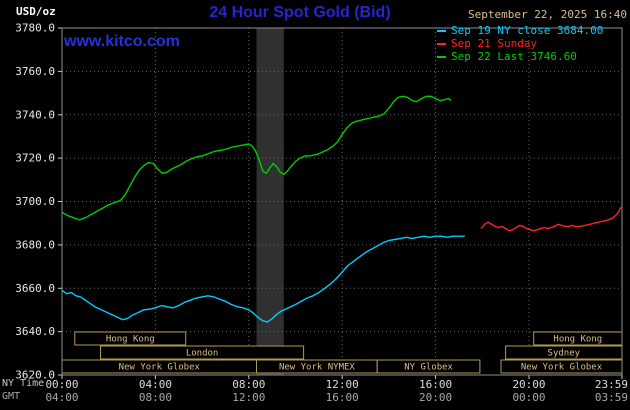 The height and width of the screenshot is (410, 630). Describe the element at coordinates (528, 384) in the screenshot. I see `x-tick-label-ny: 20:00` at that location.